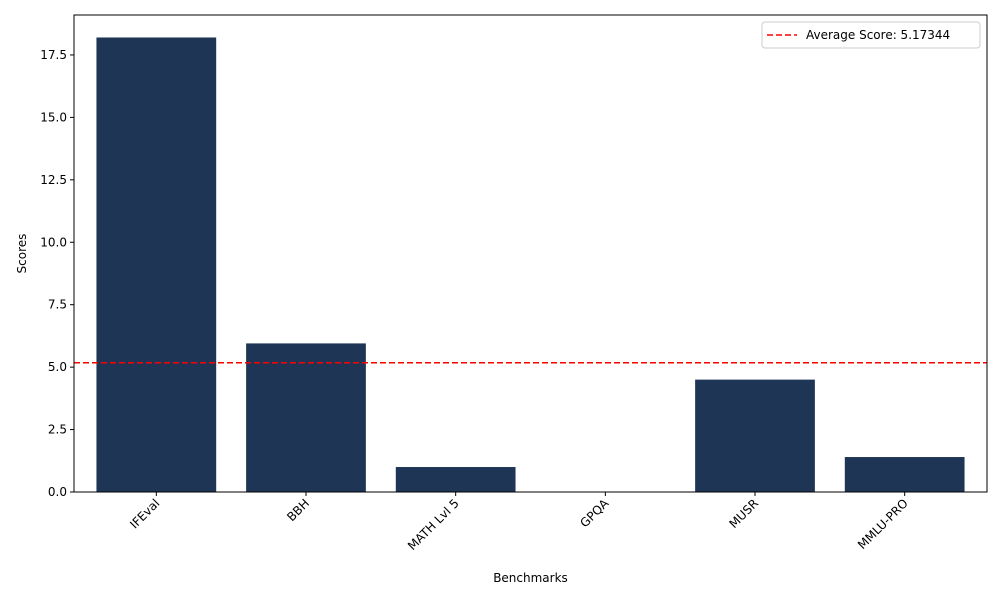  What do you see at coordinates (53, 55) in the screenshot?
I see `y-tick-label: 17.5` at bounding box center [53, 55].